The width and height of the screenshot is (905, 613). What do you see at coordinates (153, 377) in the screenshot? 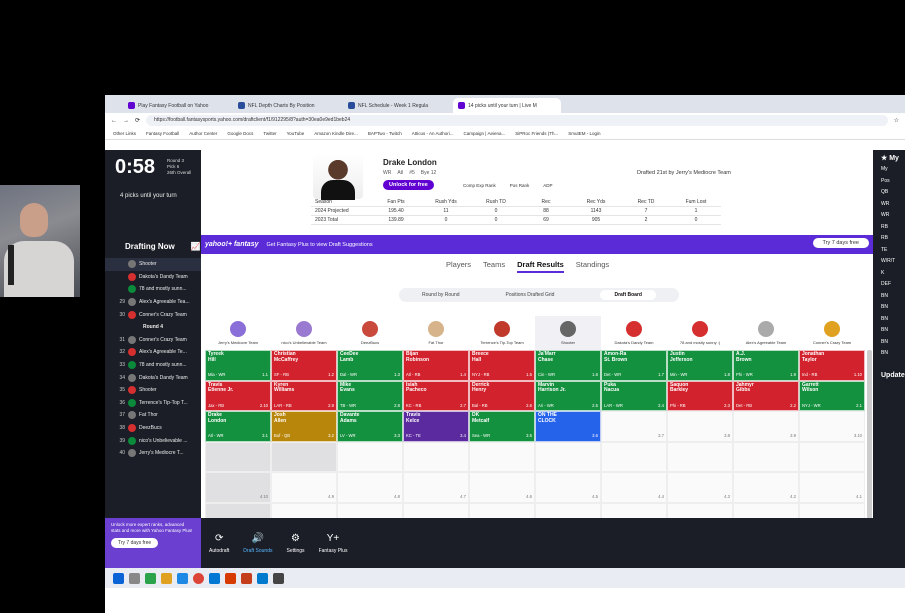
I see `pick-order-item: 34 Dakota's Dandy Team` at bounding box center [153, 377].